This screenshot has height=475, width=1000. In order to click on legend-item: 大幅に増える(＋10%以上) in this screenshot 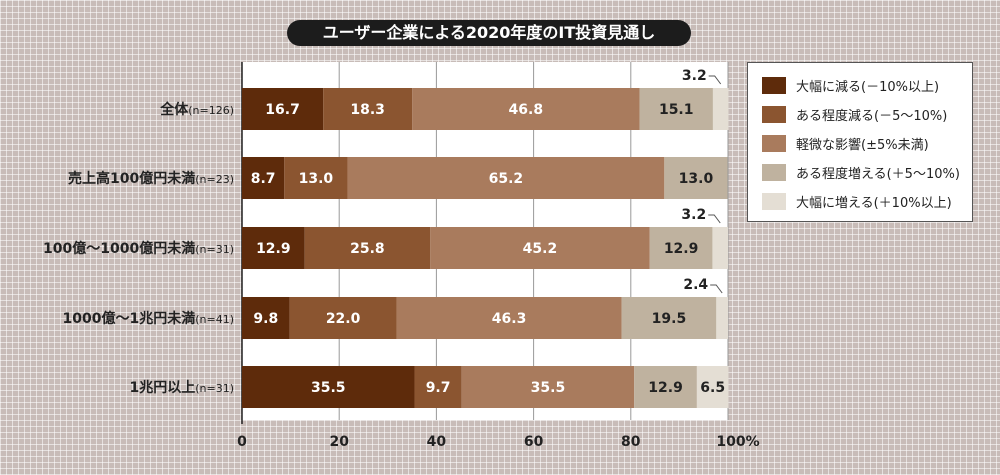, I will do `click(867, 201)`.